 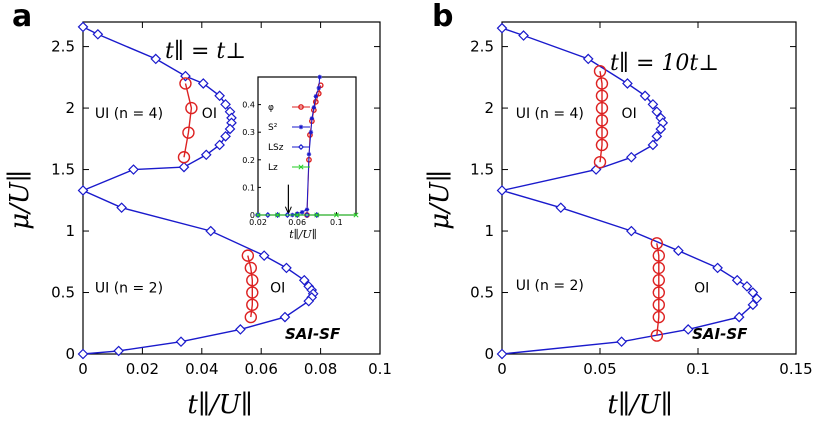 I want to click on x-tick-label: 0.05, so click(x=599, y=369).